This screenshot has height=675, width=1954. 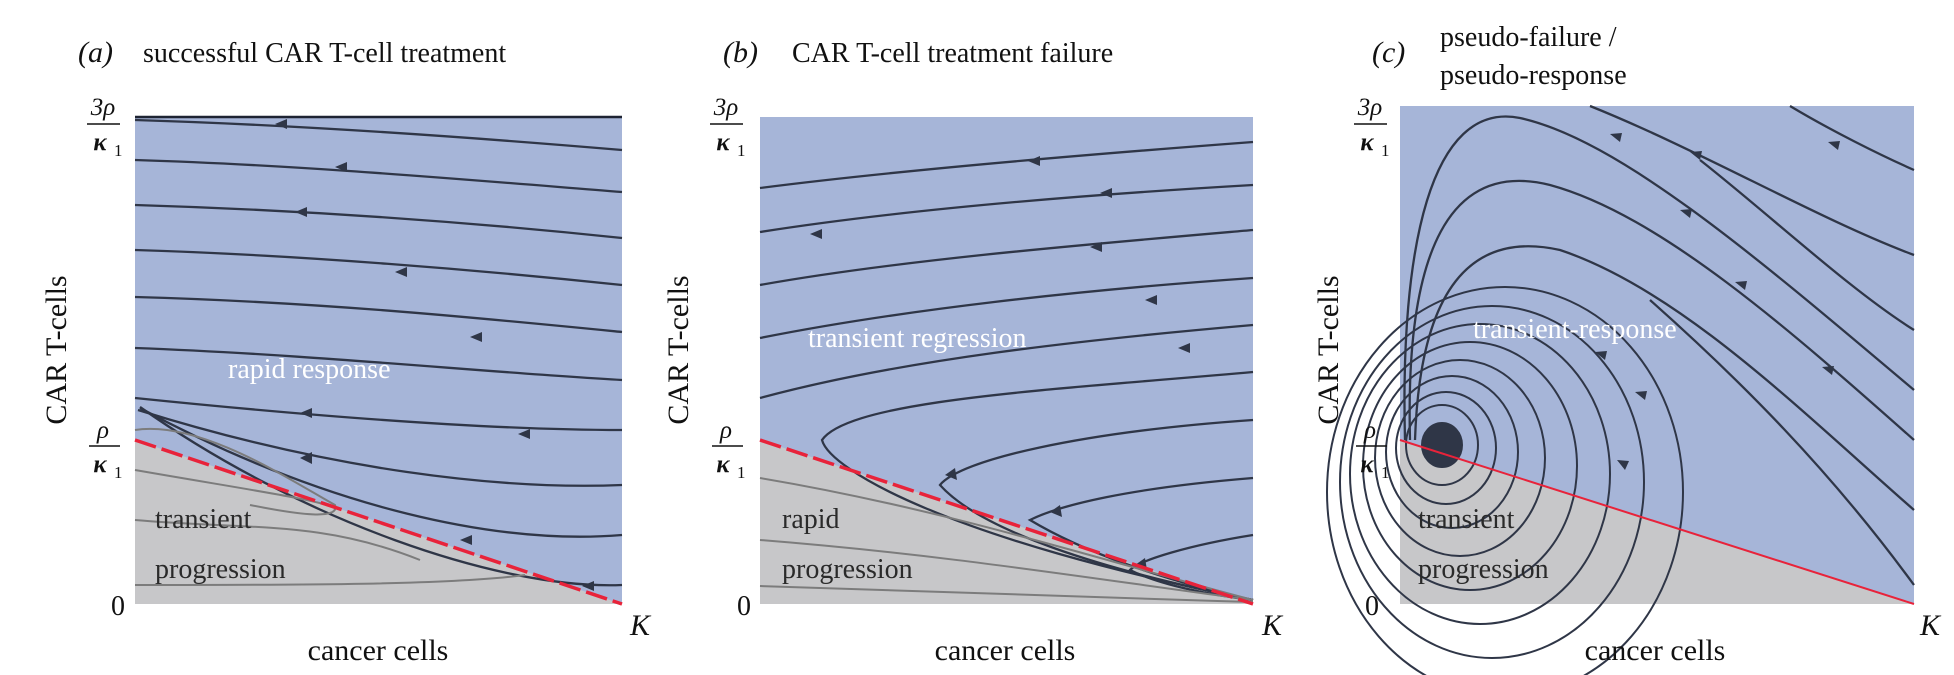 I want to click on panel-b-separatrix, so click(x=1006, y=522).